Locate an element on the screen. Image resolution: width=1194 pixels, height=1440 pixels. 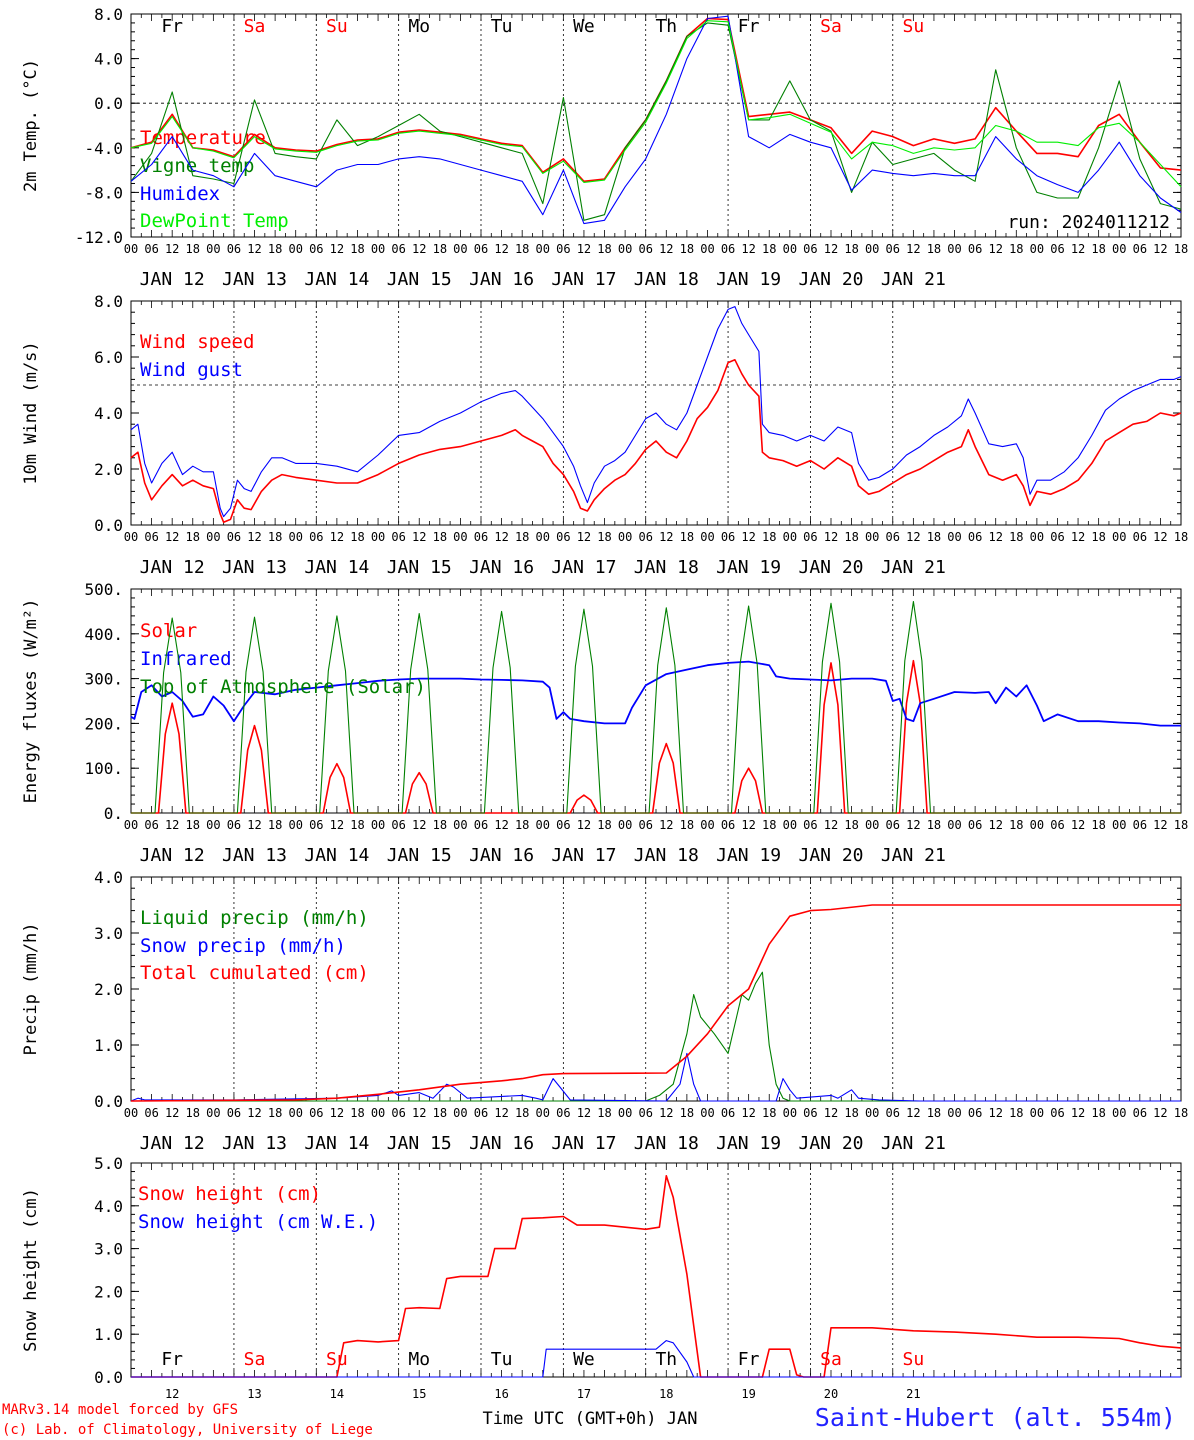
series-line-wind-speed is located at coordinates (656, 441).